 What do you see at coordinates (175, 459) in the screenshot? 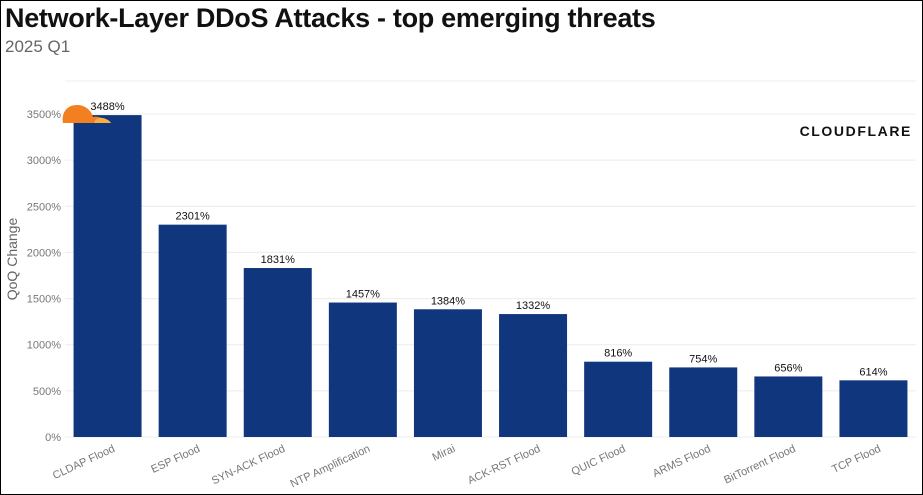
I see `x-tick-label: ESP Flood` at bounding box center [175, 459].